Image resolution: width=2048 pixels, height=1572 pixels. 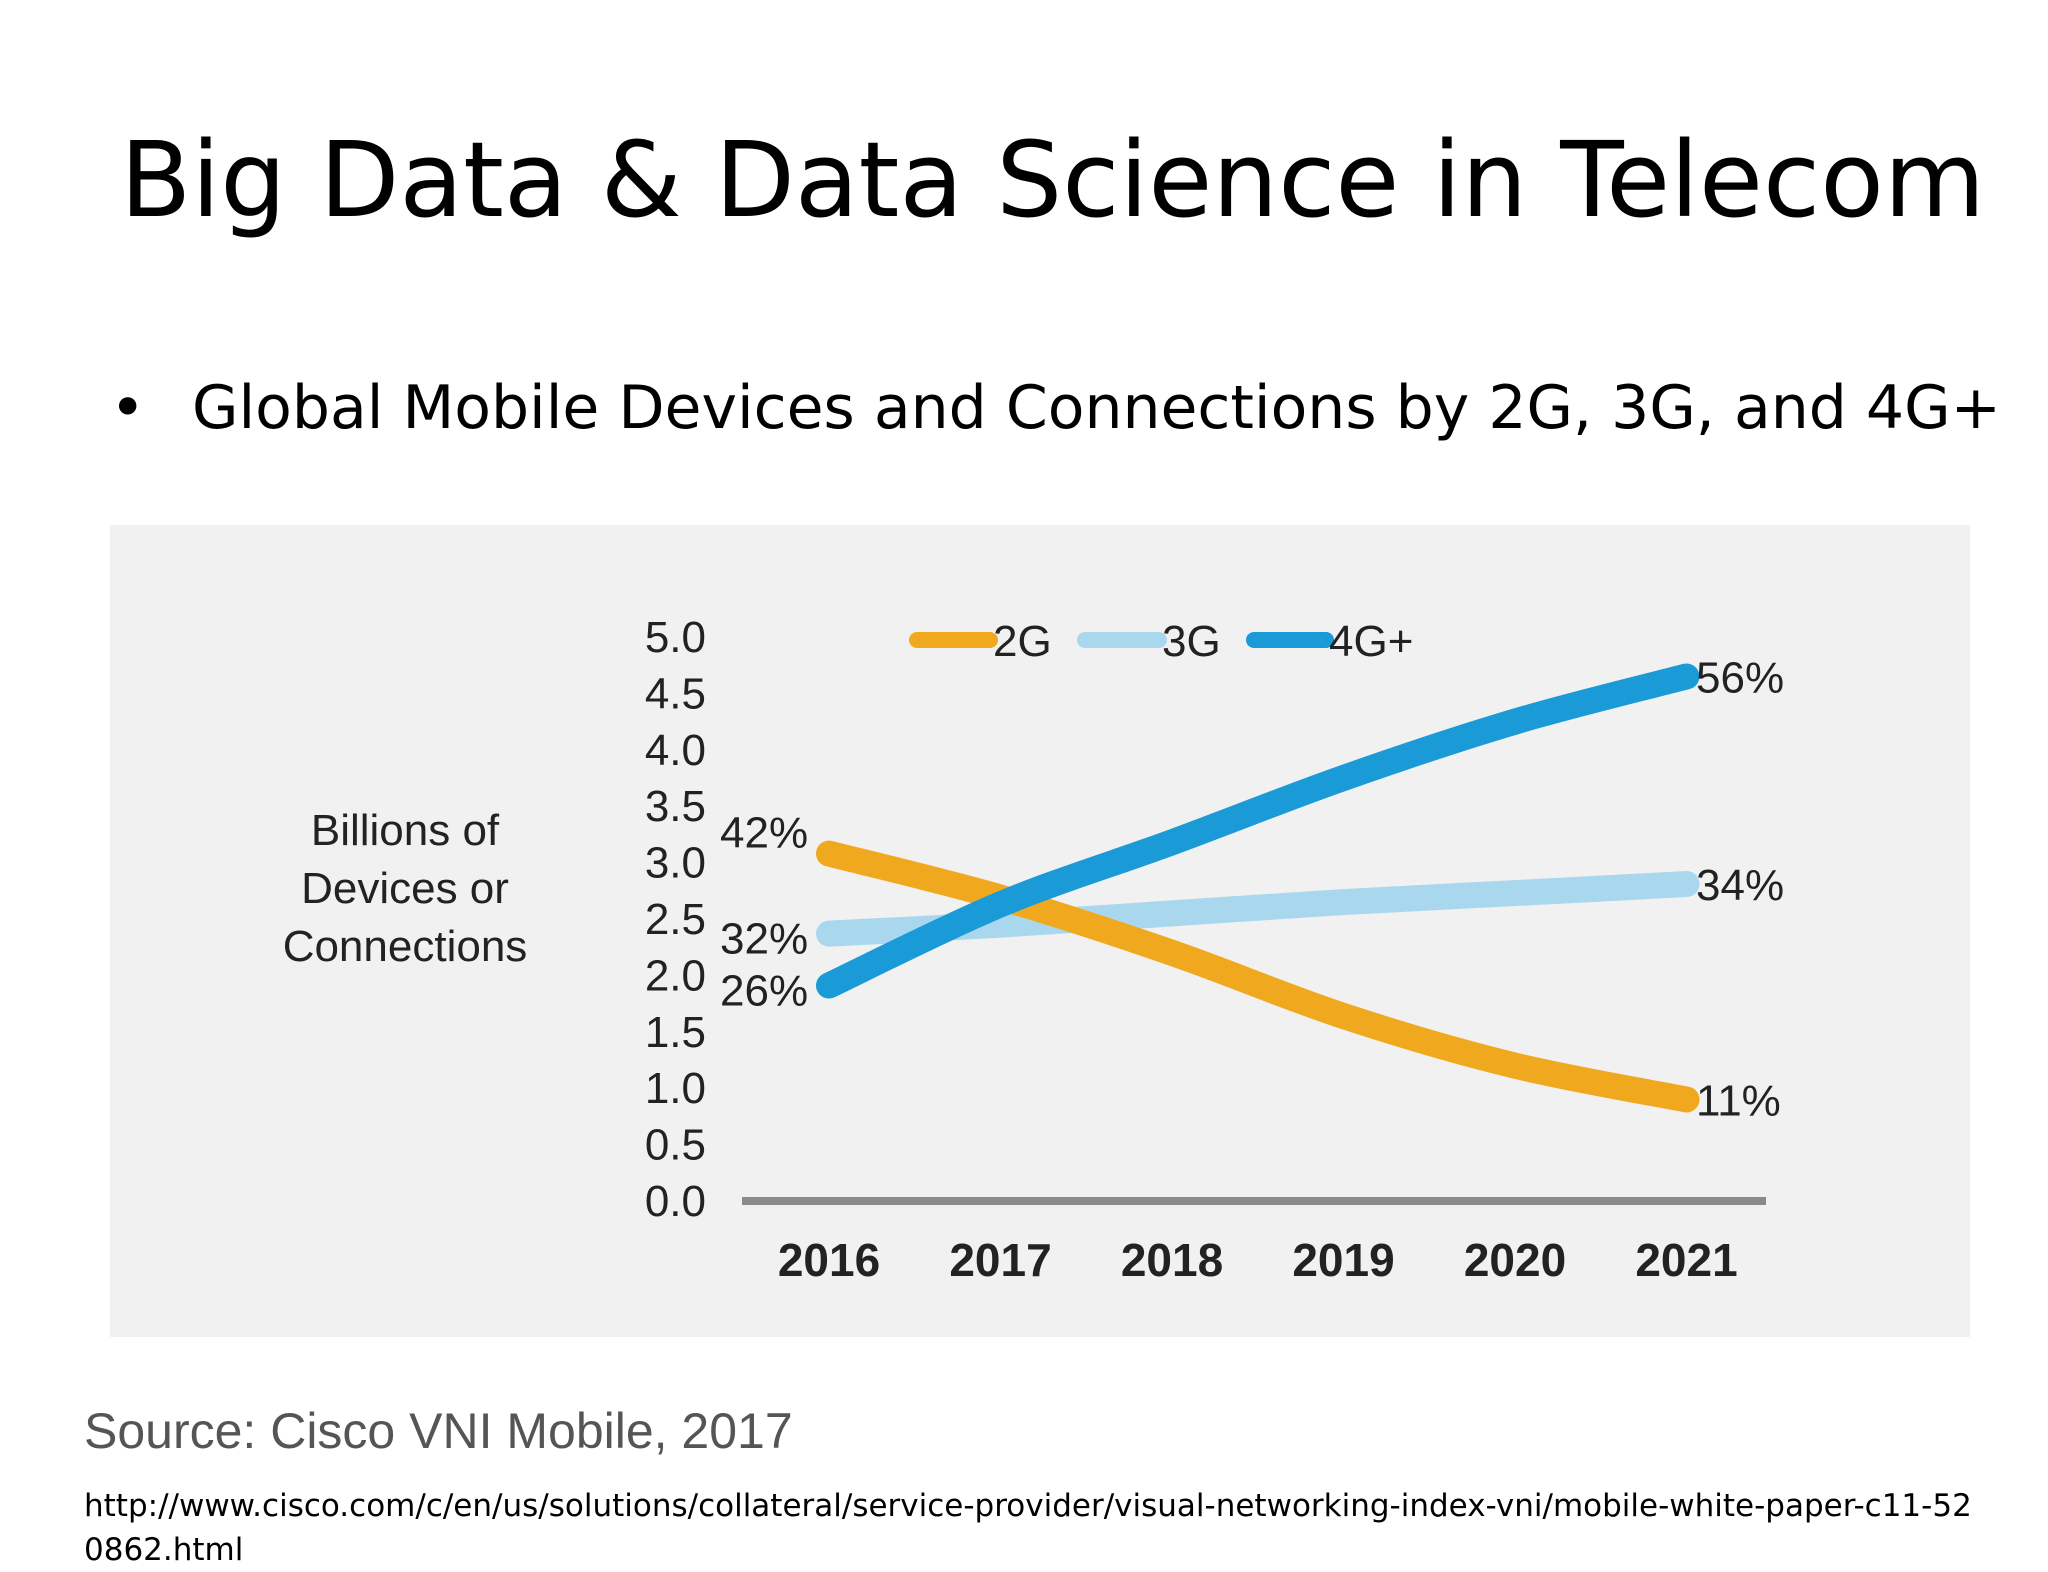 What do you see at coordinates (1258, 976) in the screenshot?
I see `series-line-2g` at bounding box center [1258, 976].